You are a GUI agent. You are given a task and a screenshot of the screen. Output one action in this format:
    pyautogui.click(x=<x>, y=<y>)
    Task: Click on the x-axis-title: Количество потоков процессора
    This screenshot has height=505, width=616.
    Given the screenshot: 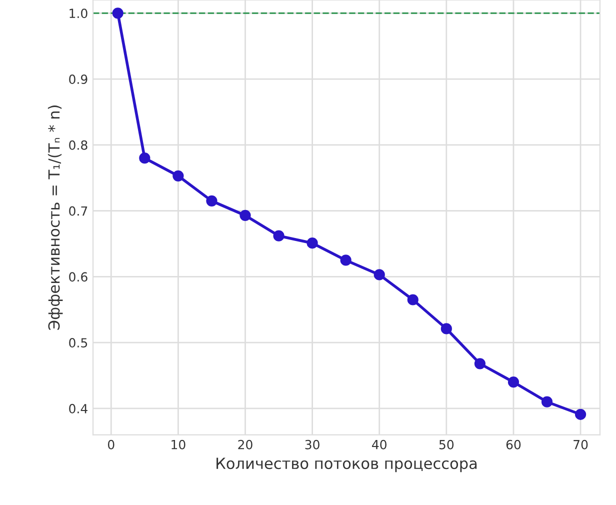 What is the action you would take?
    pyautogui.click(x=346, y=465)
    